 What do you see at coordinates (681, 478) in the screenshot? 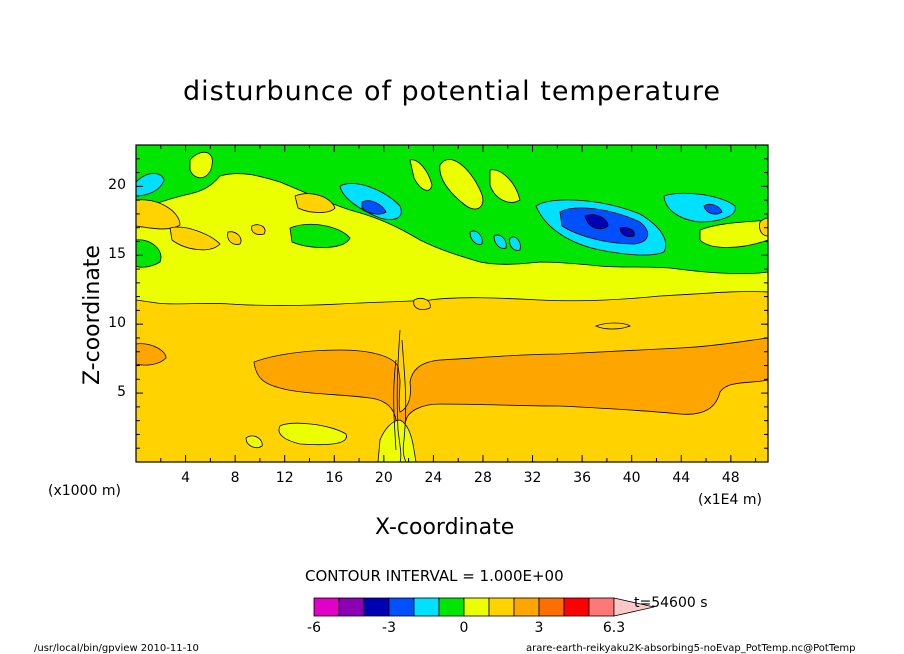
I see `x-tick-label: 44` at bounding box center [681, 478].